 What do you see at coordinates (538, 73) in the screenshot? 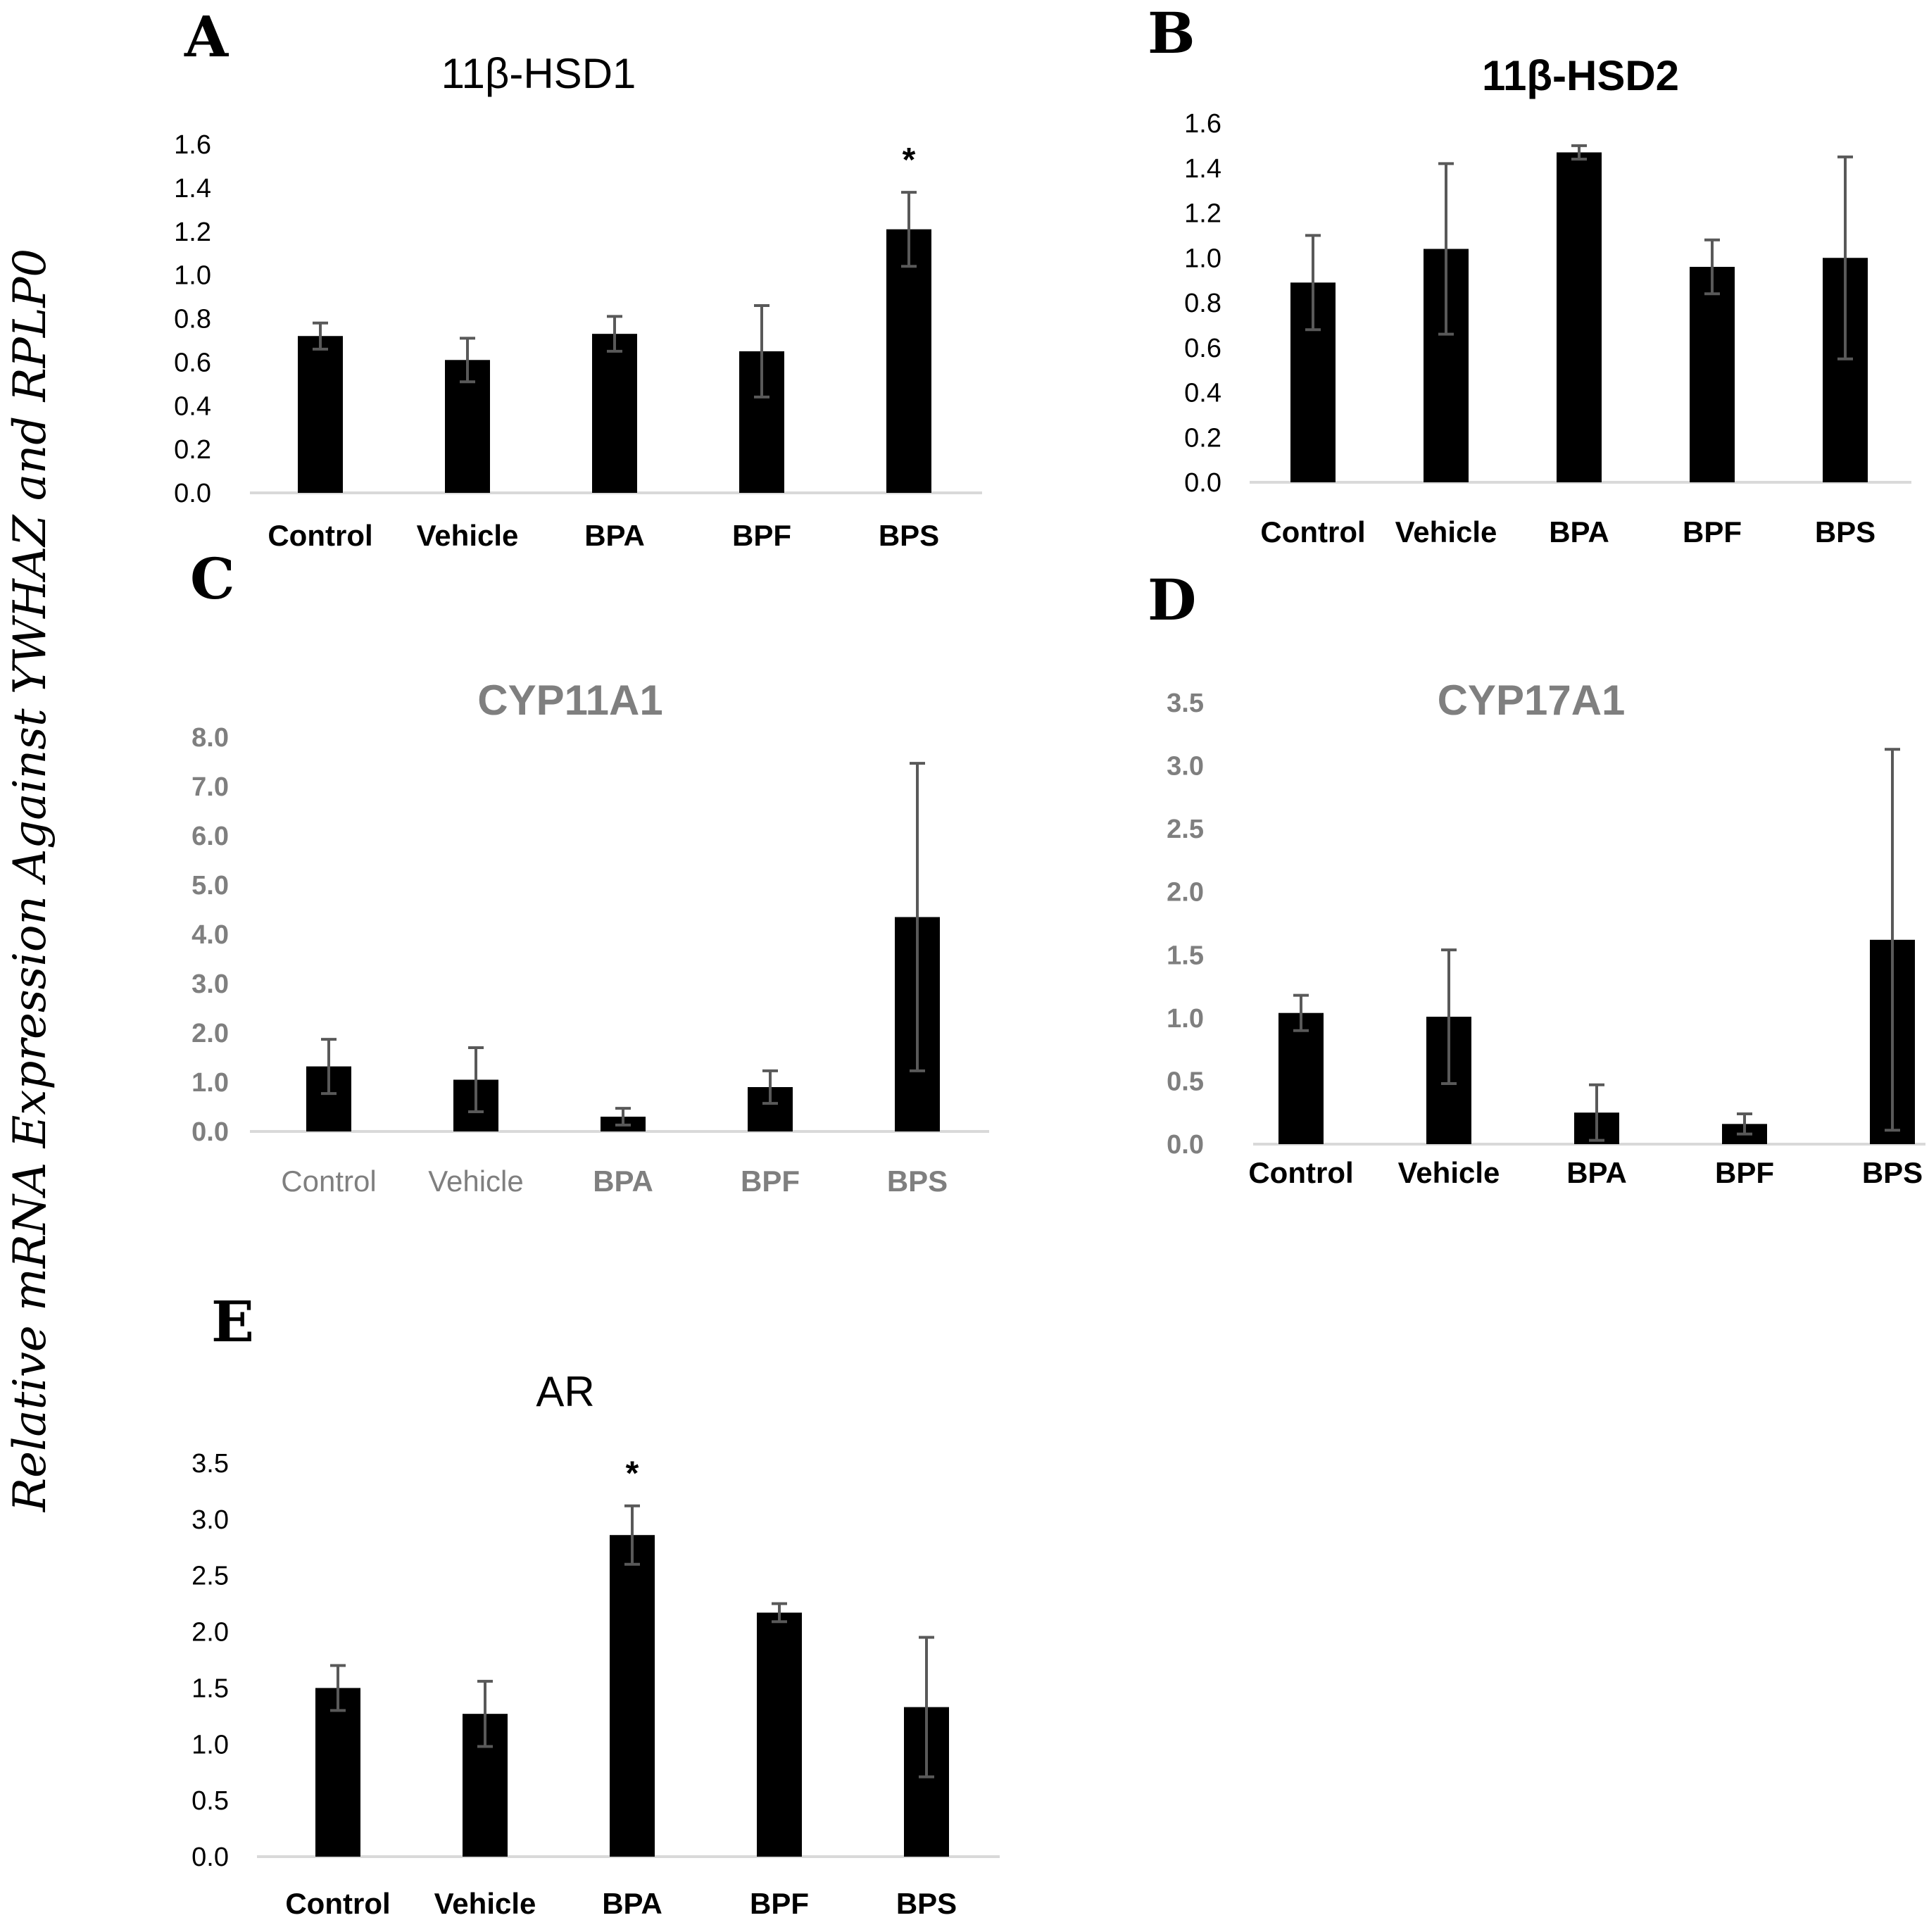
I see `chart-title: 11β-HSD1` at bounding box center [538, 73].